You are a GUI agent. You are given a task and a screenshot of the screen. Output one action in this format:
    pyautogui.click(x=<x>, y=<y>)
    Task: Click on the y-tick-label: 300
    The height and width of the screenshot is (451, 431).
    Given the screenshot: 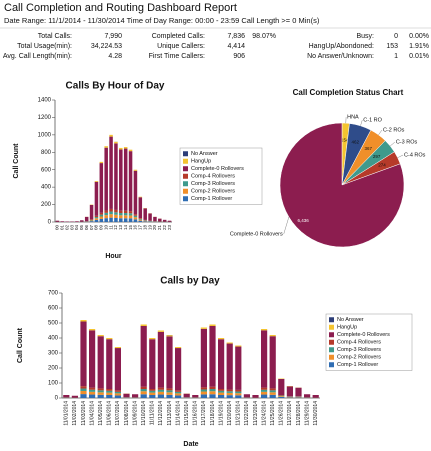 What is the action you would take?
    pyautogui.click(x=53, y=354)
    